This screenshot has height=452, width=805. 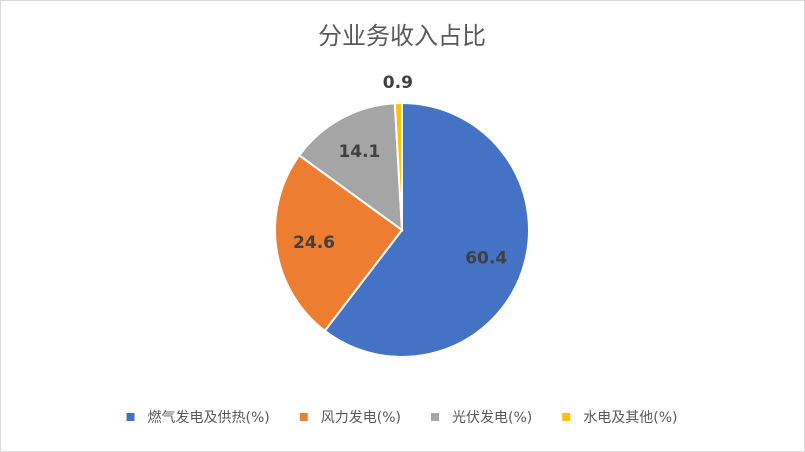 I want to click on chart-title: 分业务收入占比, so click(x=402, y=36).